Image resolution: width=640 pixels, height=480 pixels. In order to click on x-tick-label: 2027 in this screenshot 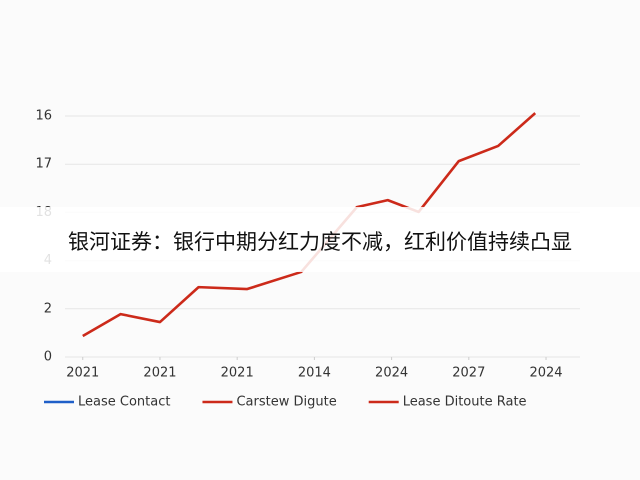, I will do `click(468, 373)`.